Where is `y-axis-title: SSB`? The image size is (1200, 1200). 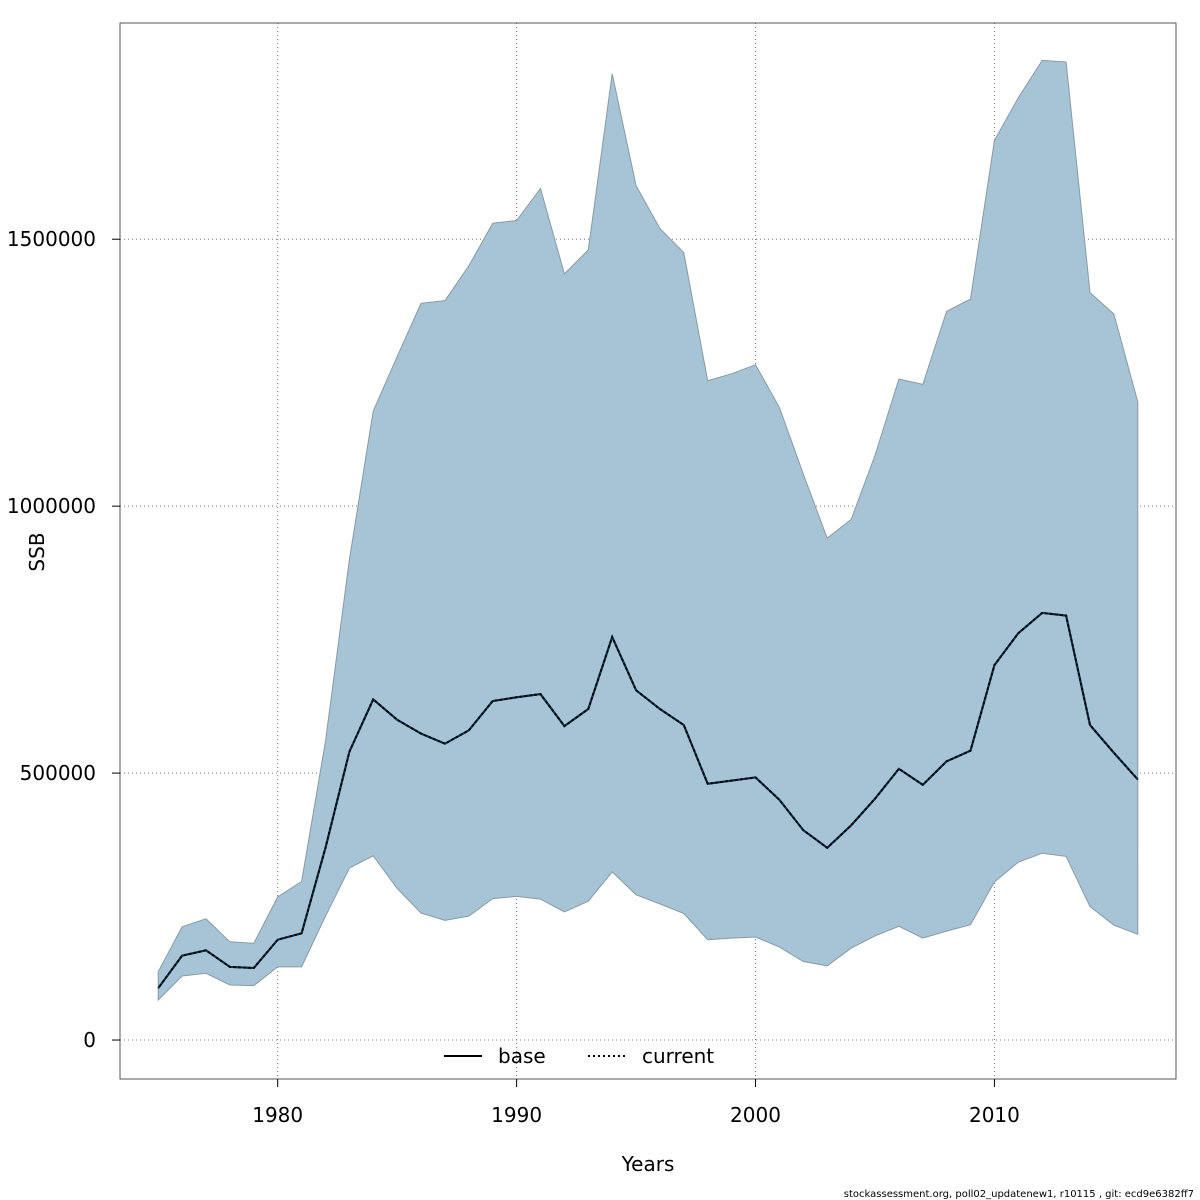 y-axis-title: SSB is located at coordinates (37, 551).